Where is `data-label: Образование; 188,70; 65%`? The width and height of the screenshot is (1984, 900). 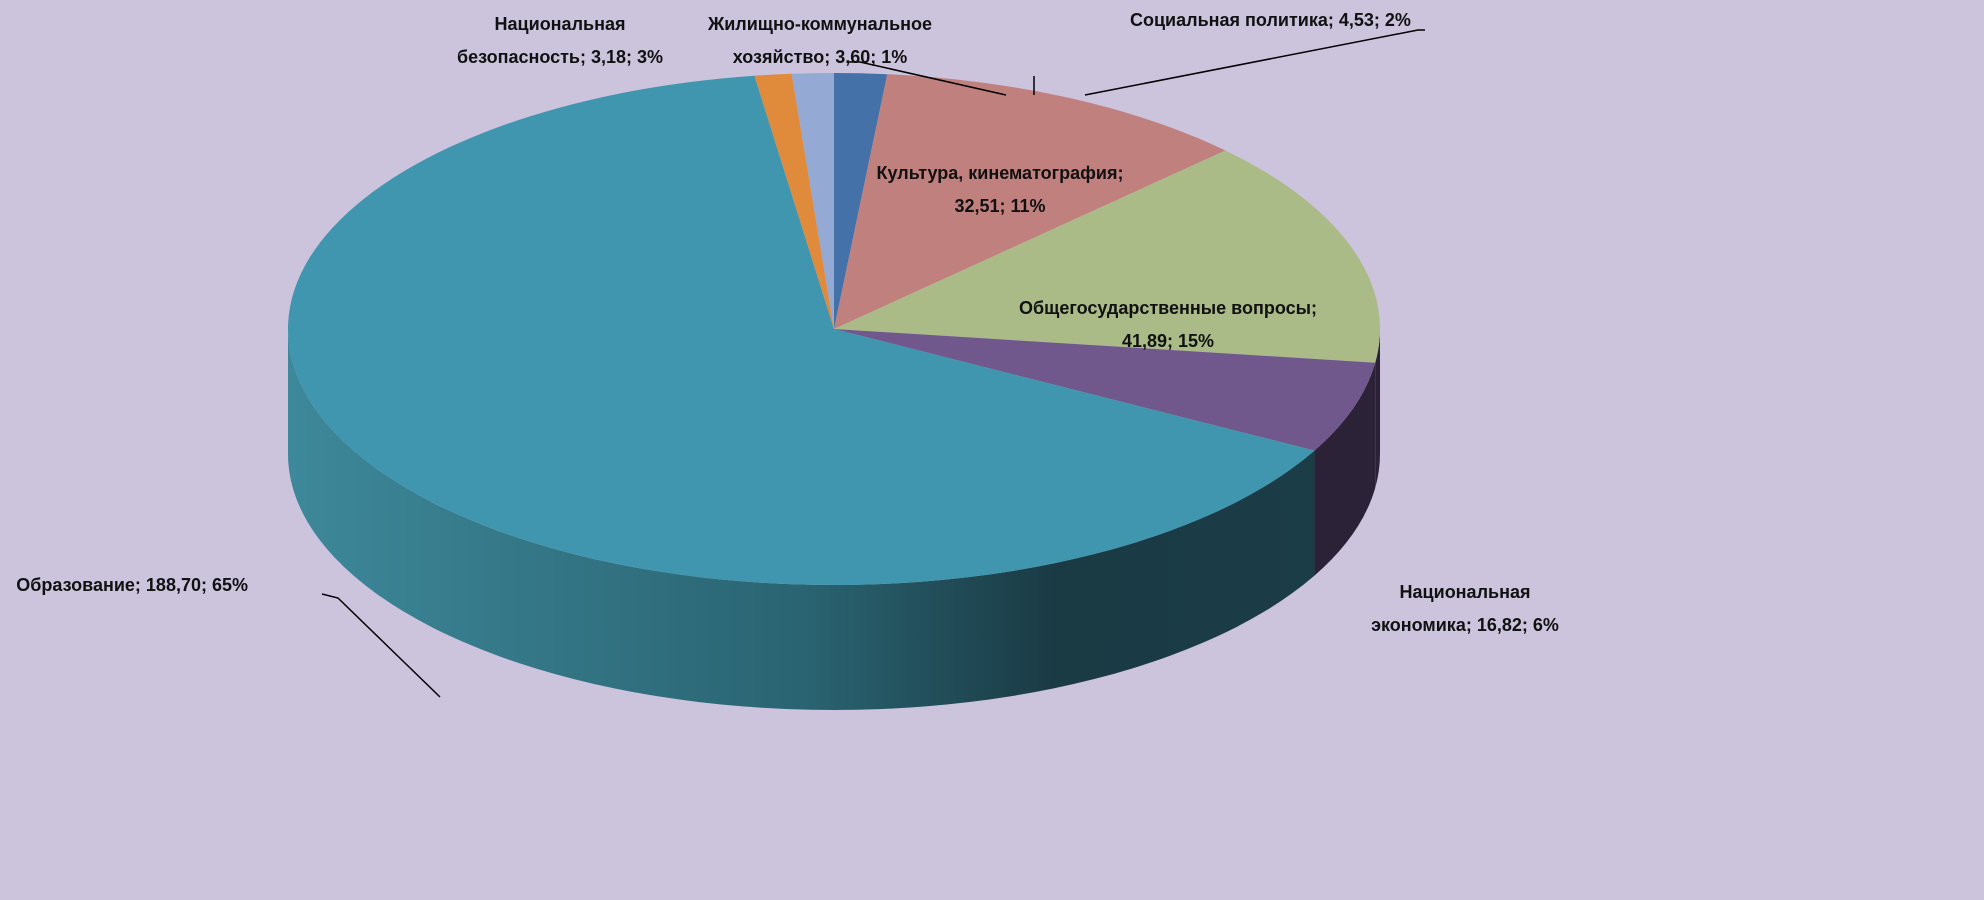
data-label: Образование; 188,70; 65% is located at coordinates (132, 585).